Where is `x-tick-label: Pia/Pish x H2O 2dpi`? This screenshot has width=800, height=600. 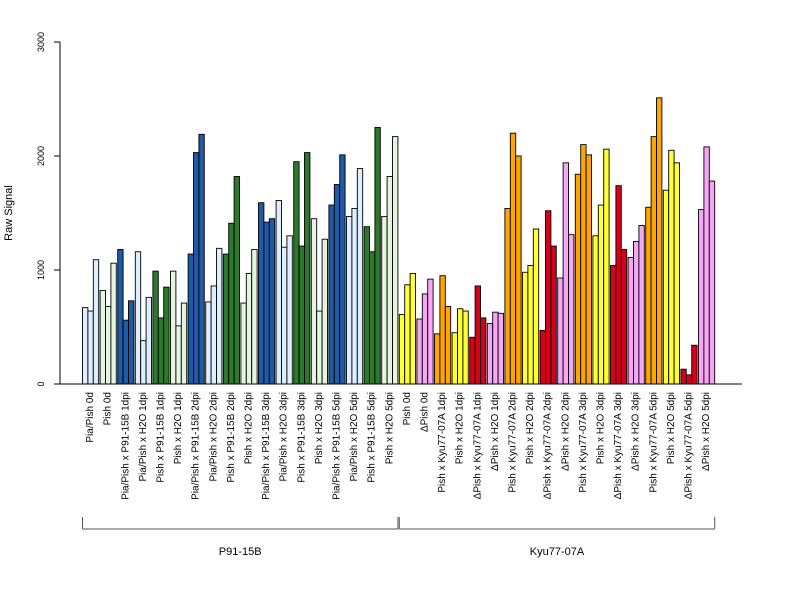
x-tick-label: Pia/Pish x H2O 2dpi is located at coordinates (213, 437).